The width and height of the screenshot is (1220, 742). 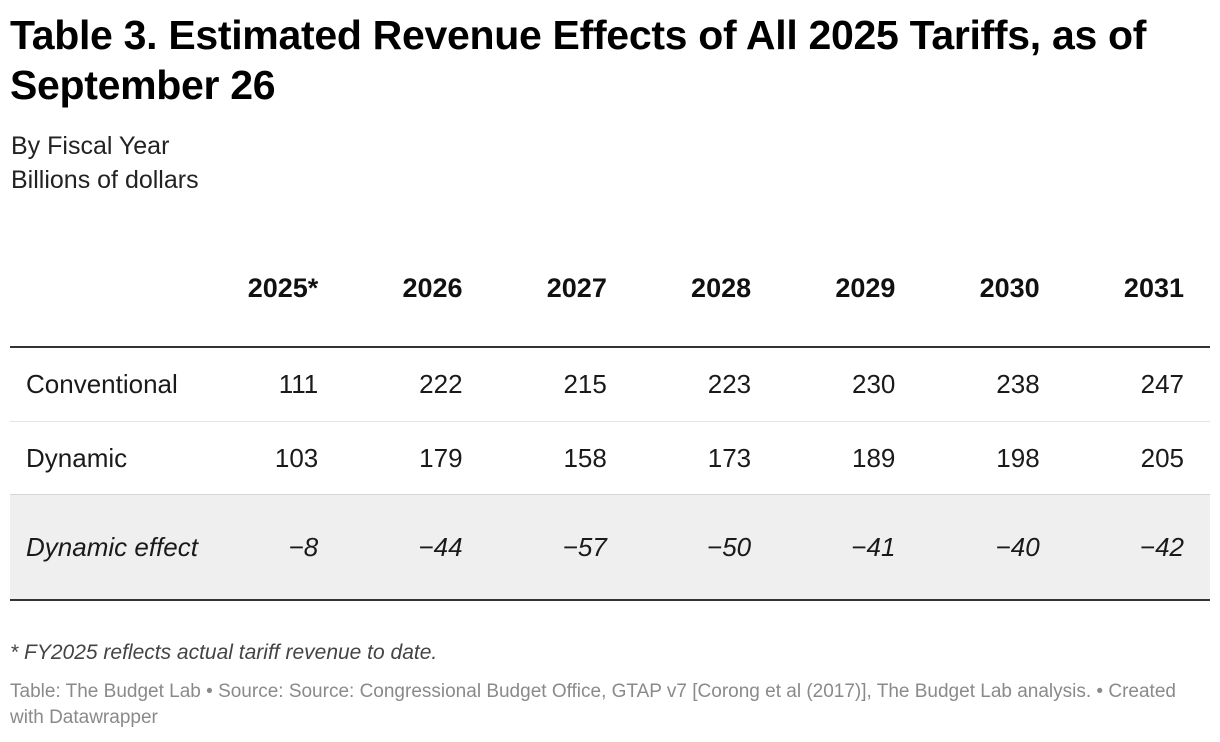 I want to click on column-header-2031: 2031, so click(x=1137, y=289).